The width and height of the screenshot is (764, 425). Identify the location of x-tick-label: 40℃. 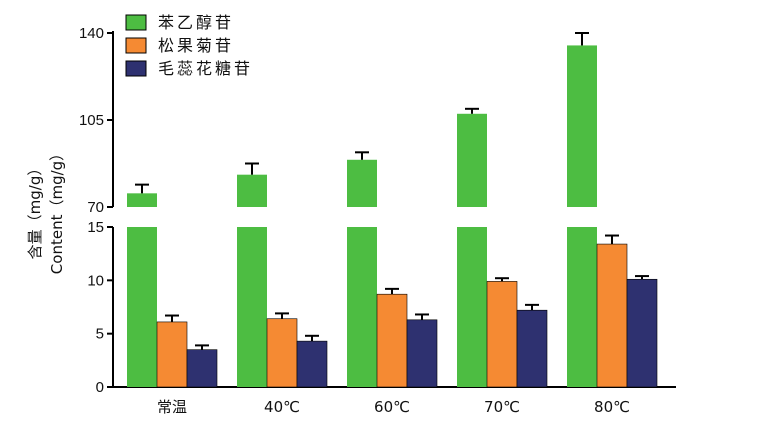
(282, 407).